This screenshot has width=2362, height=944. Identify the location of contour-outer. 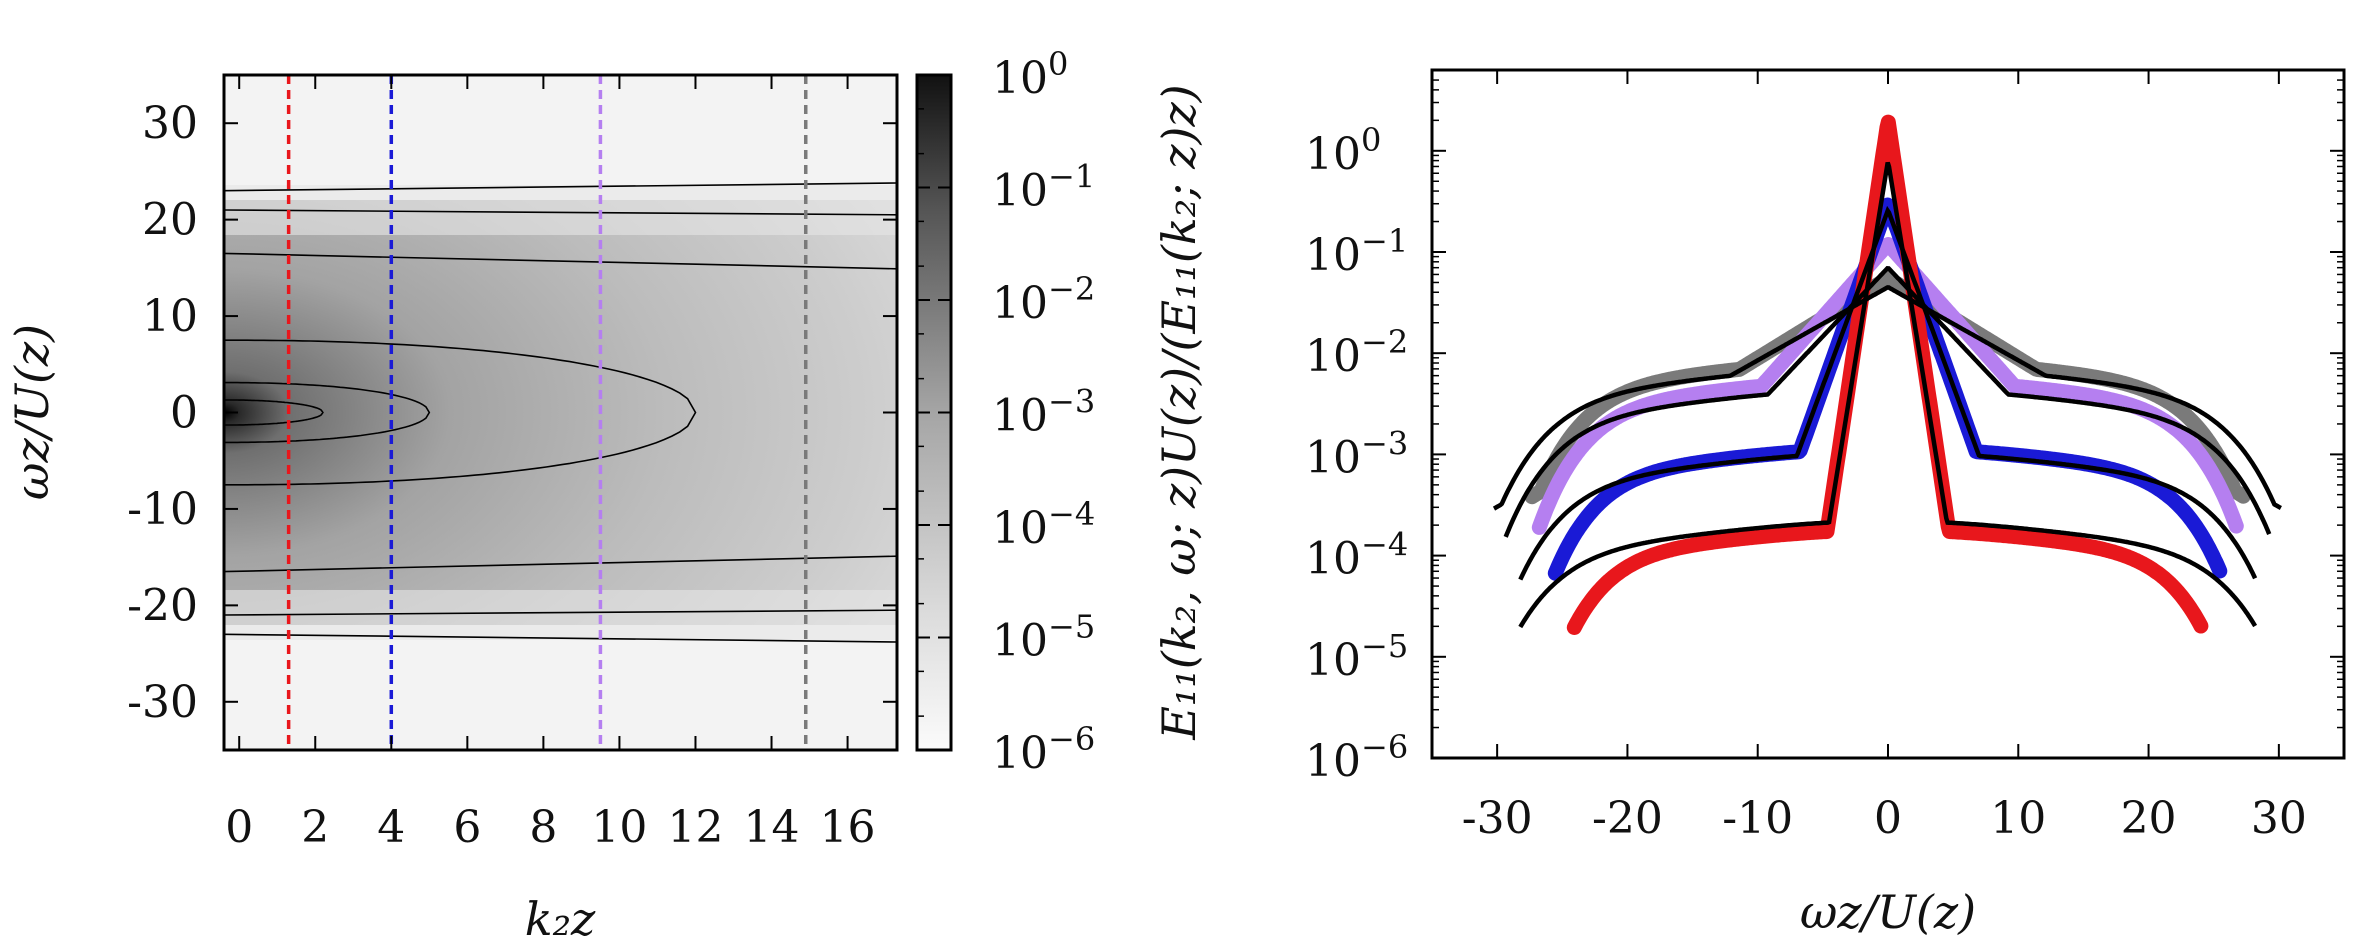
(460, 412).